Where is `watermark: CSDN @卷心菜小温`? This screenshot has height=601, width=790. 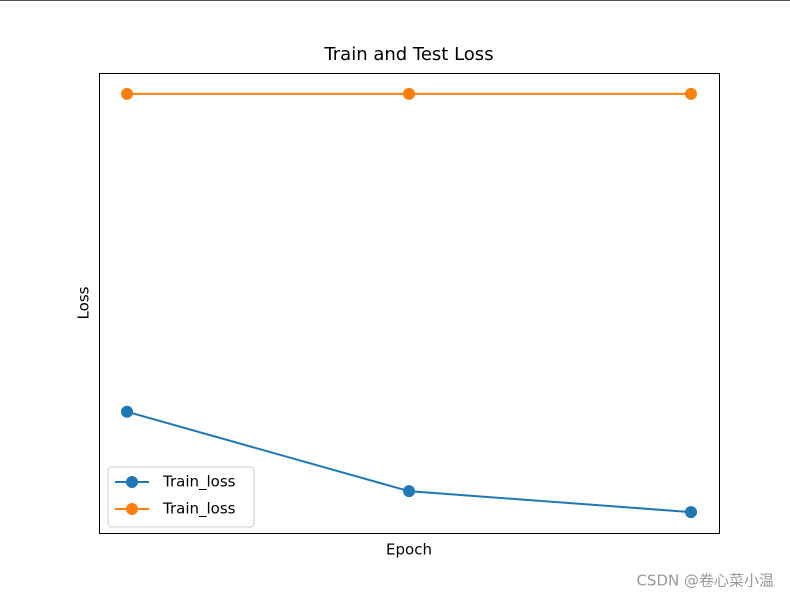 watermark: CSDN @卷心菜小温 is located at coordinates (705, 581).